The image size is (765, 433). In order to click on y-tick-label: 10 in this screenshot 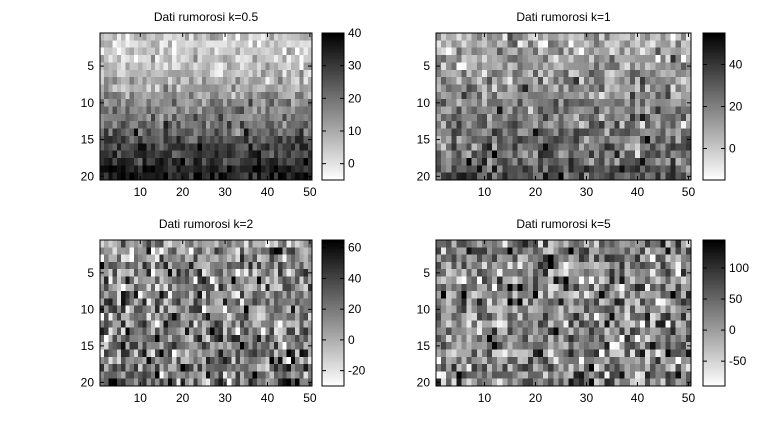, I will do `click(424, 103)`.